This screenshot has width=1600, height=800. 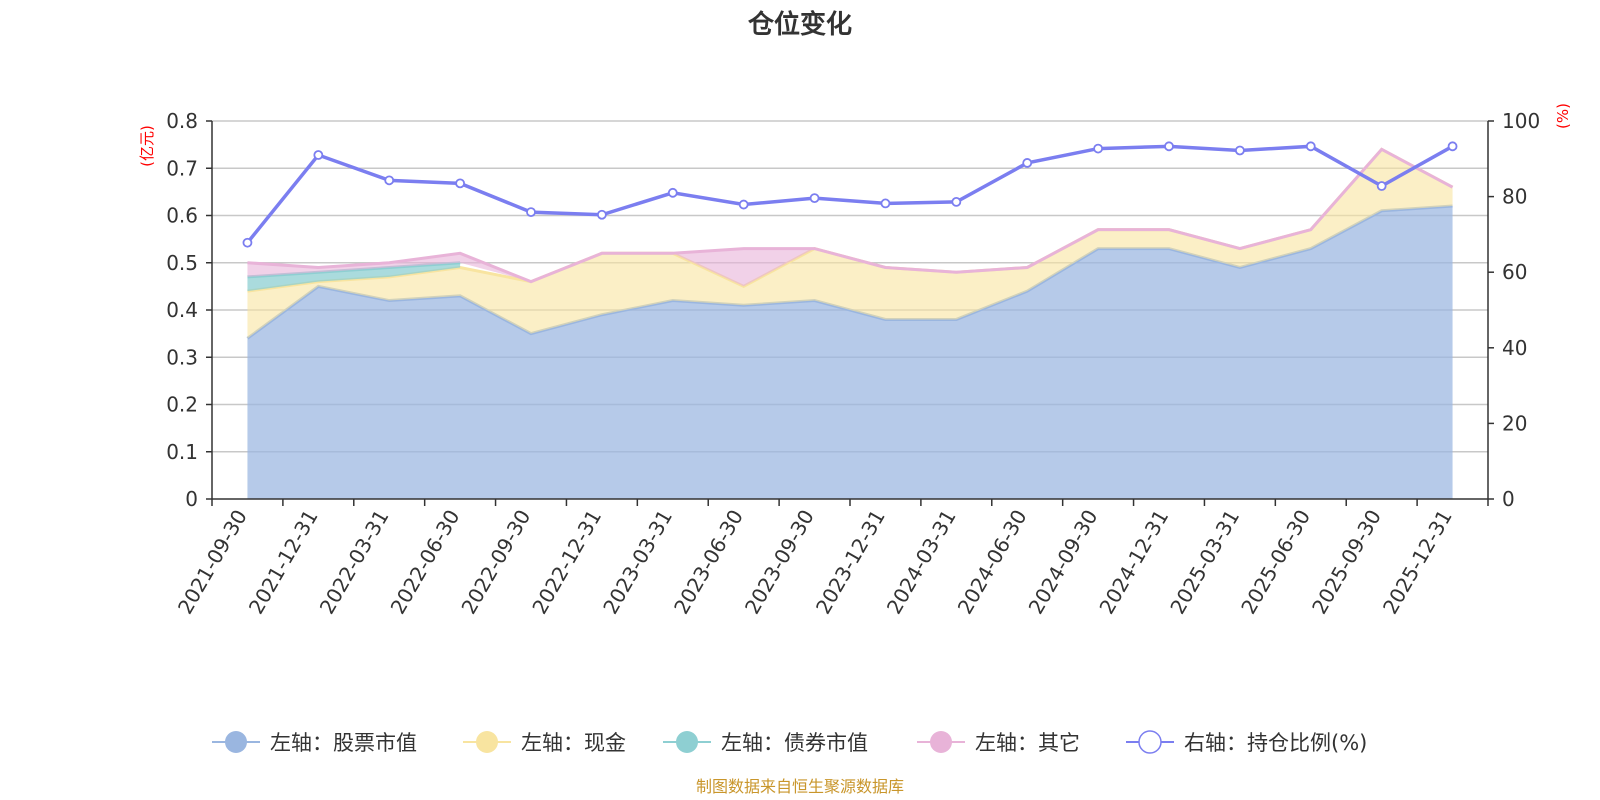 I want to click on legend: 左轴：股票市值 左轴：现金 左轴：债券市值 左轴：其它 右轴：持仓比例(%), so click(x=789, y=742).